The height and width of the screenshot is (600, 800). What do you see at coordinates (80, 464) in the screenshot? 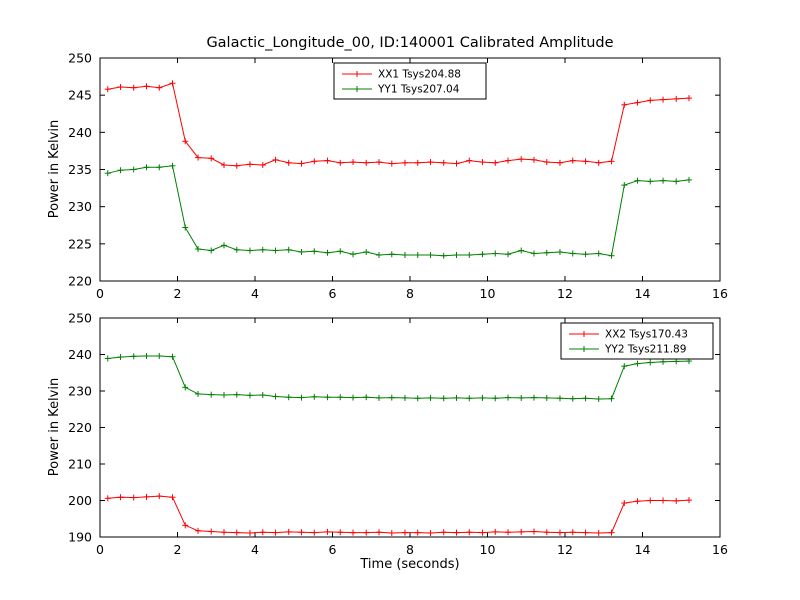
I see `y-tick-label: 210` at bounding box center [80, 464].